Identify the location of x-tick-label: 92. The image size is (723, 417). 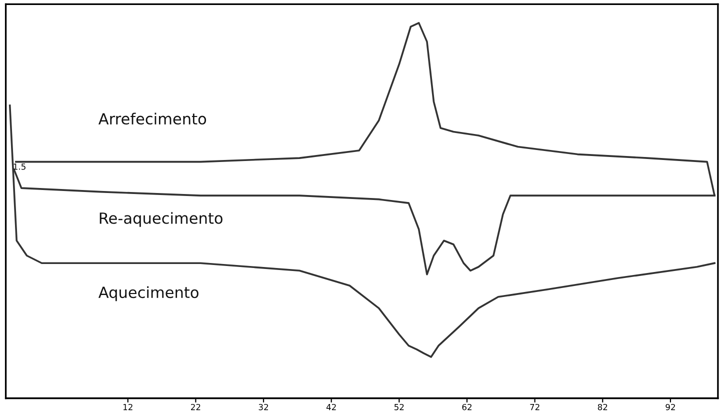
(670, 407).